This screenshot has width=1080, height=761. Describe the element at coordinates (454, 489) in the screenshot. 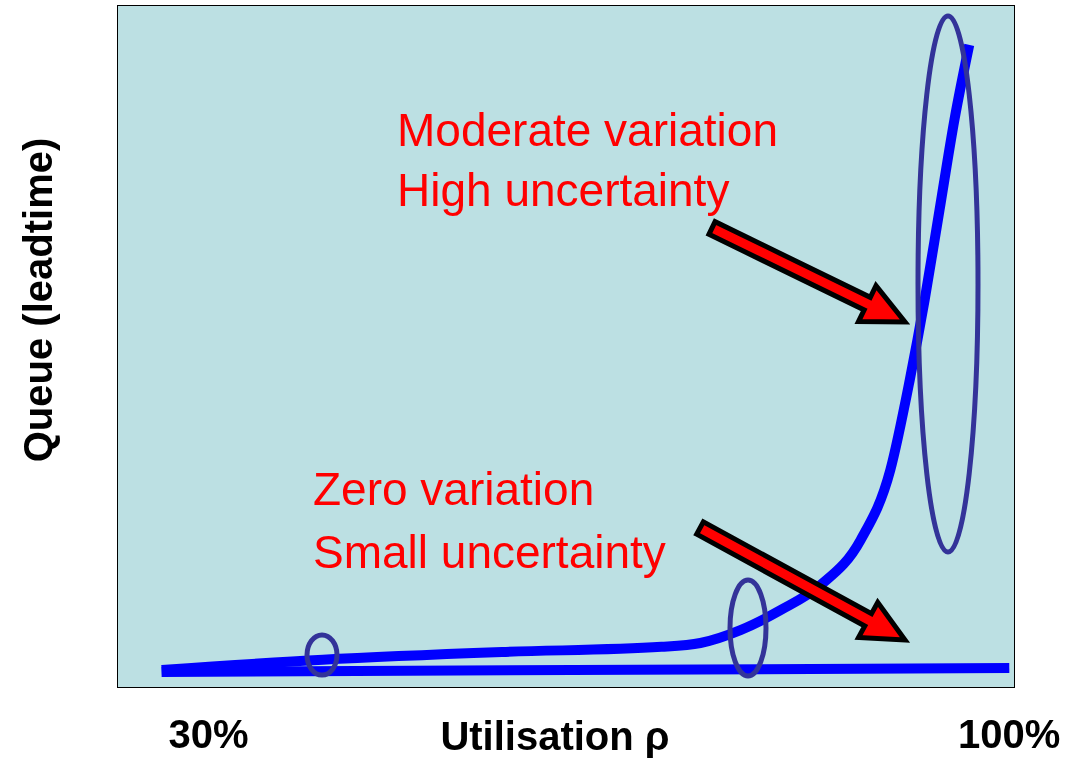

I see `annotation: Zero variation` at that location.